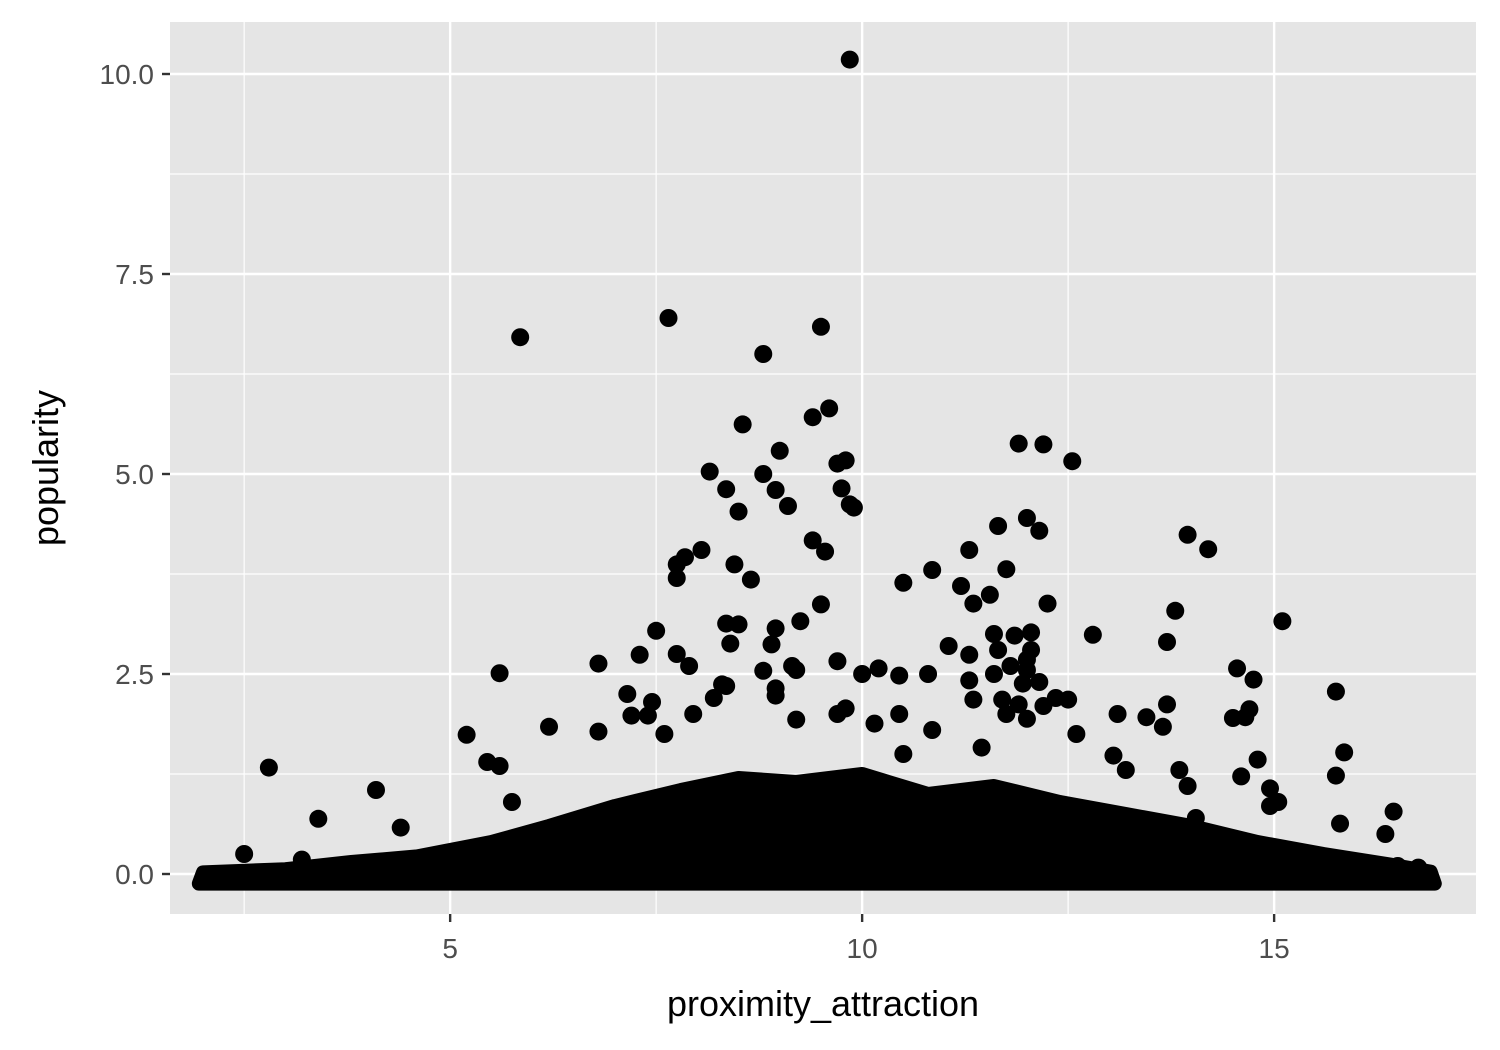  I want to click on y-tick-label: 10.0, so click(127, 74).